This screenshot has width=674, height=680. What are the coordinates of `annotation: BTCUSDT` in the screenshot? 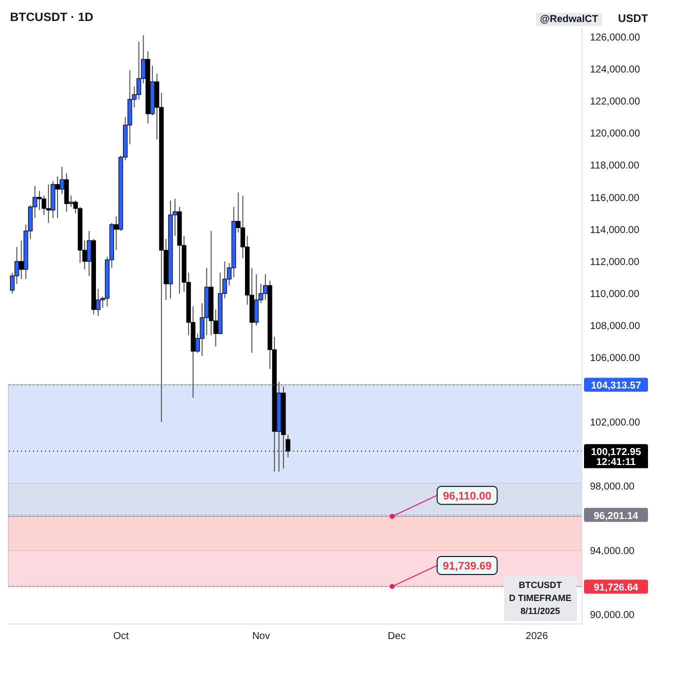 It's located at (540, 585).